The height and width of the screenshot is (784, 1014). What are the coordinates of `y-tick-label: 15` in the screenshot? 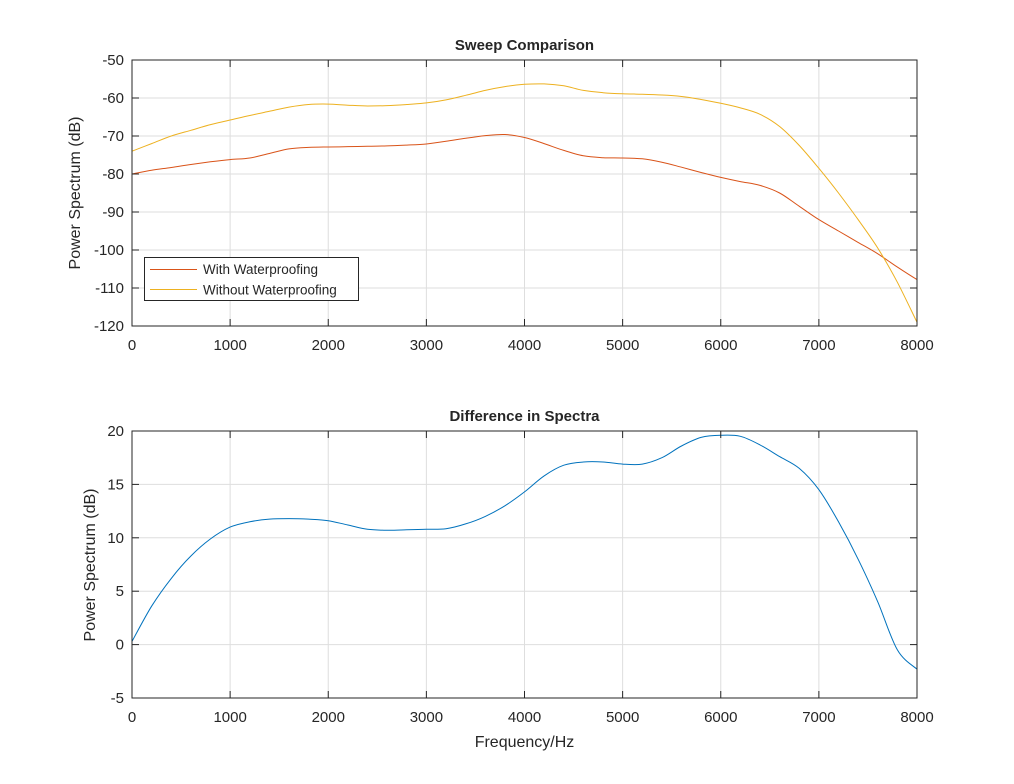 It's located at (115, 484).